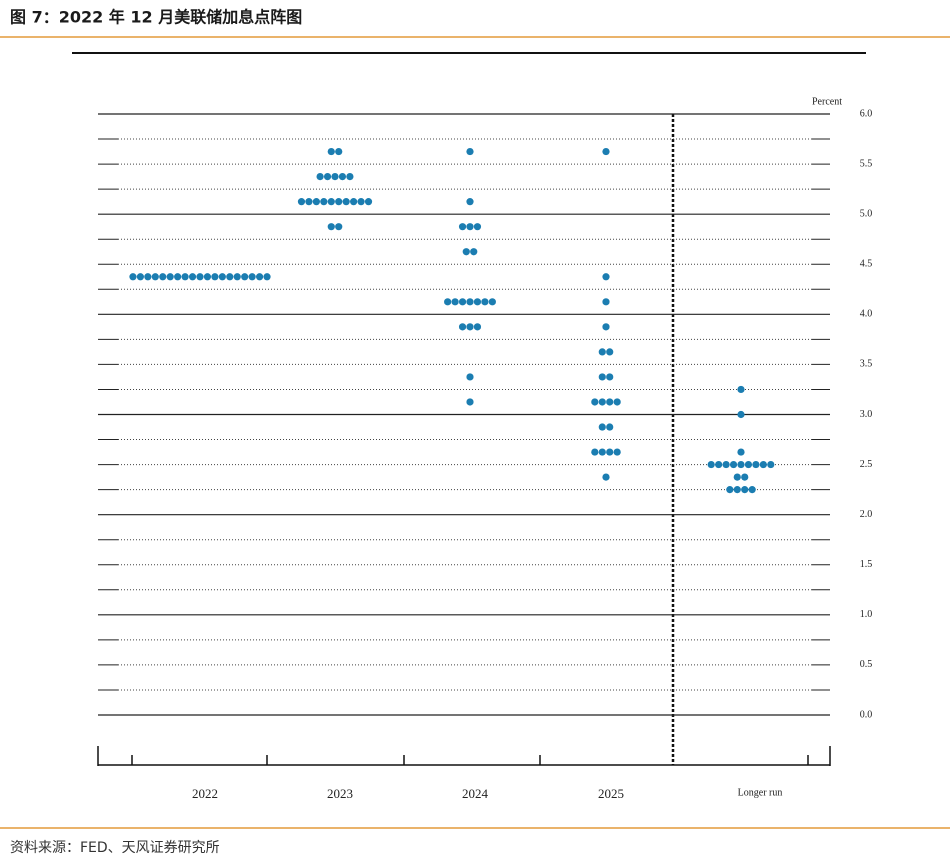 The image size is (950, 860). I want to click on x-tick-label: Longer run, so click(760, 792).